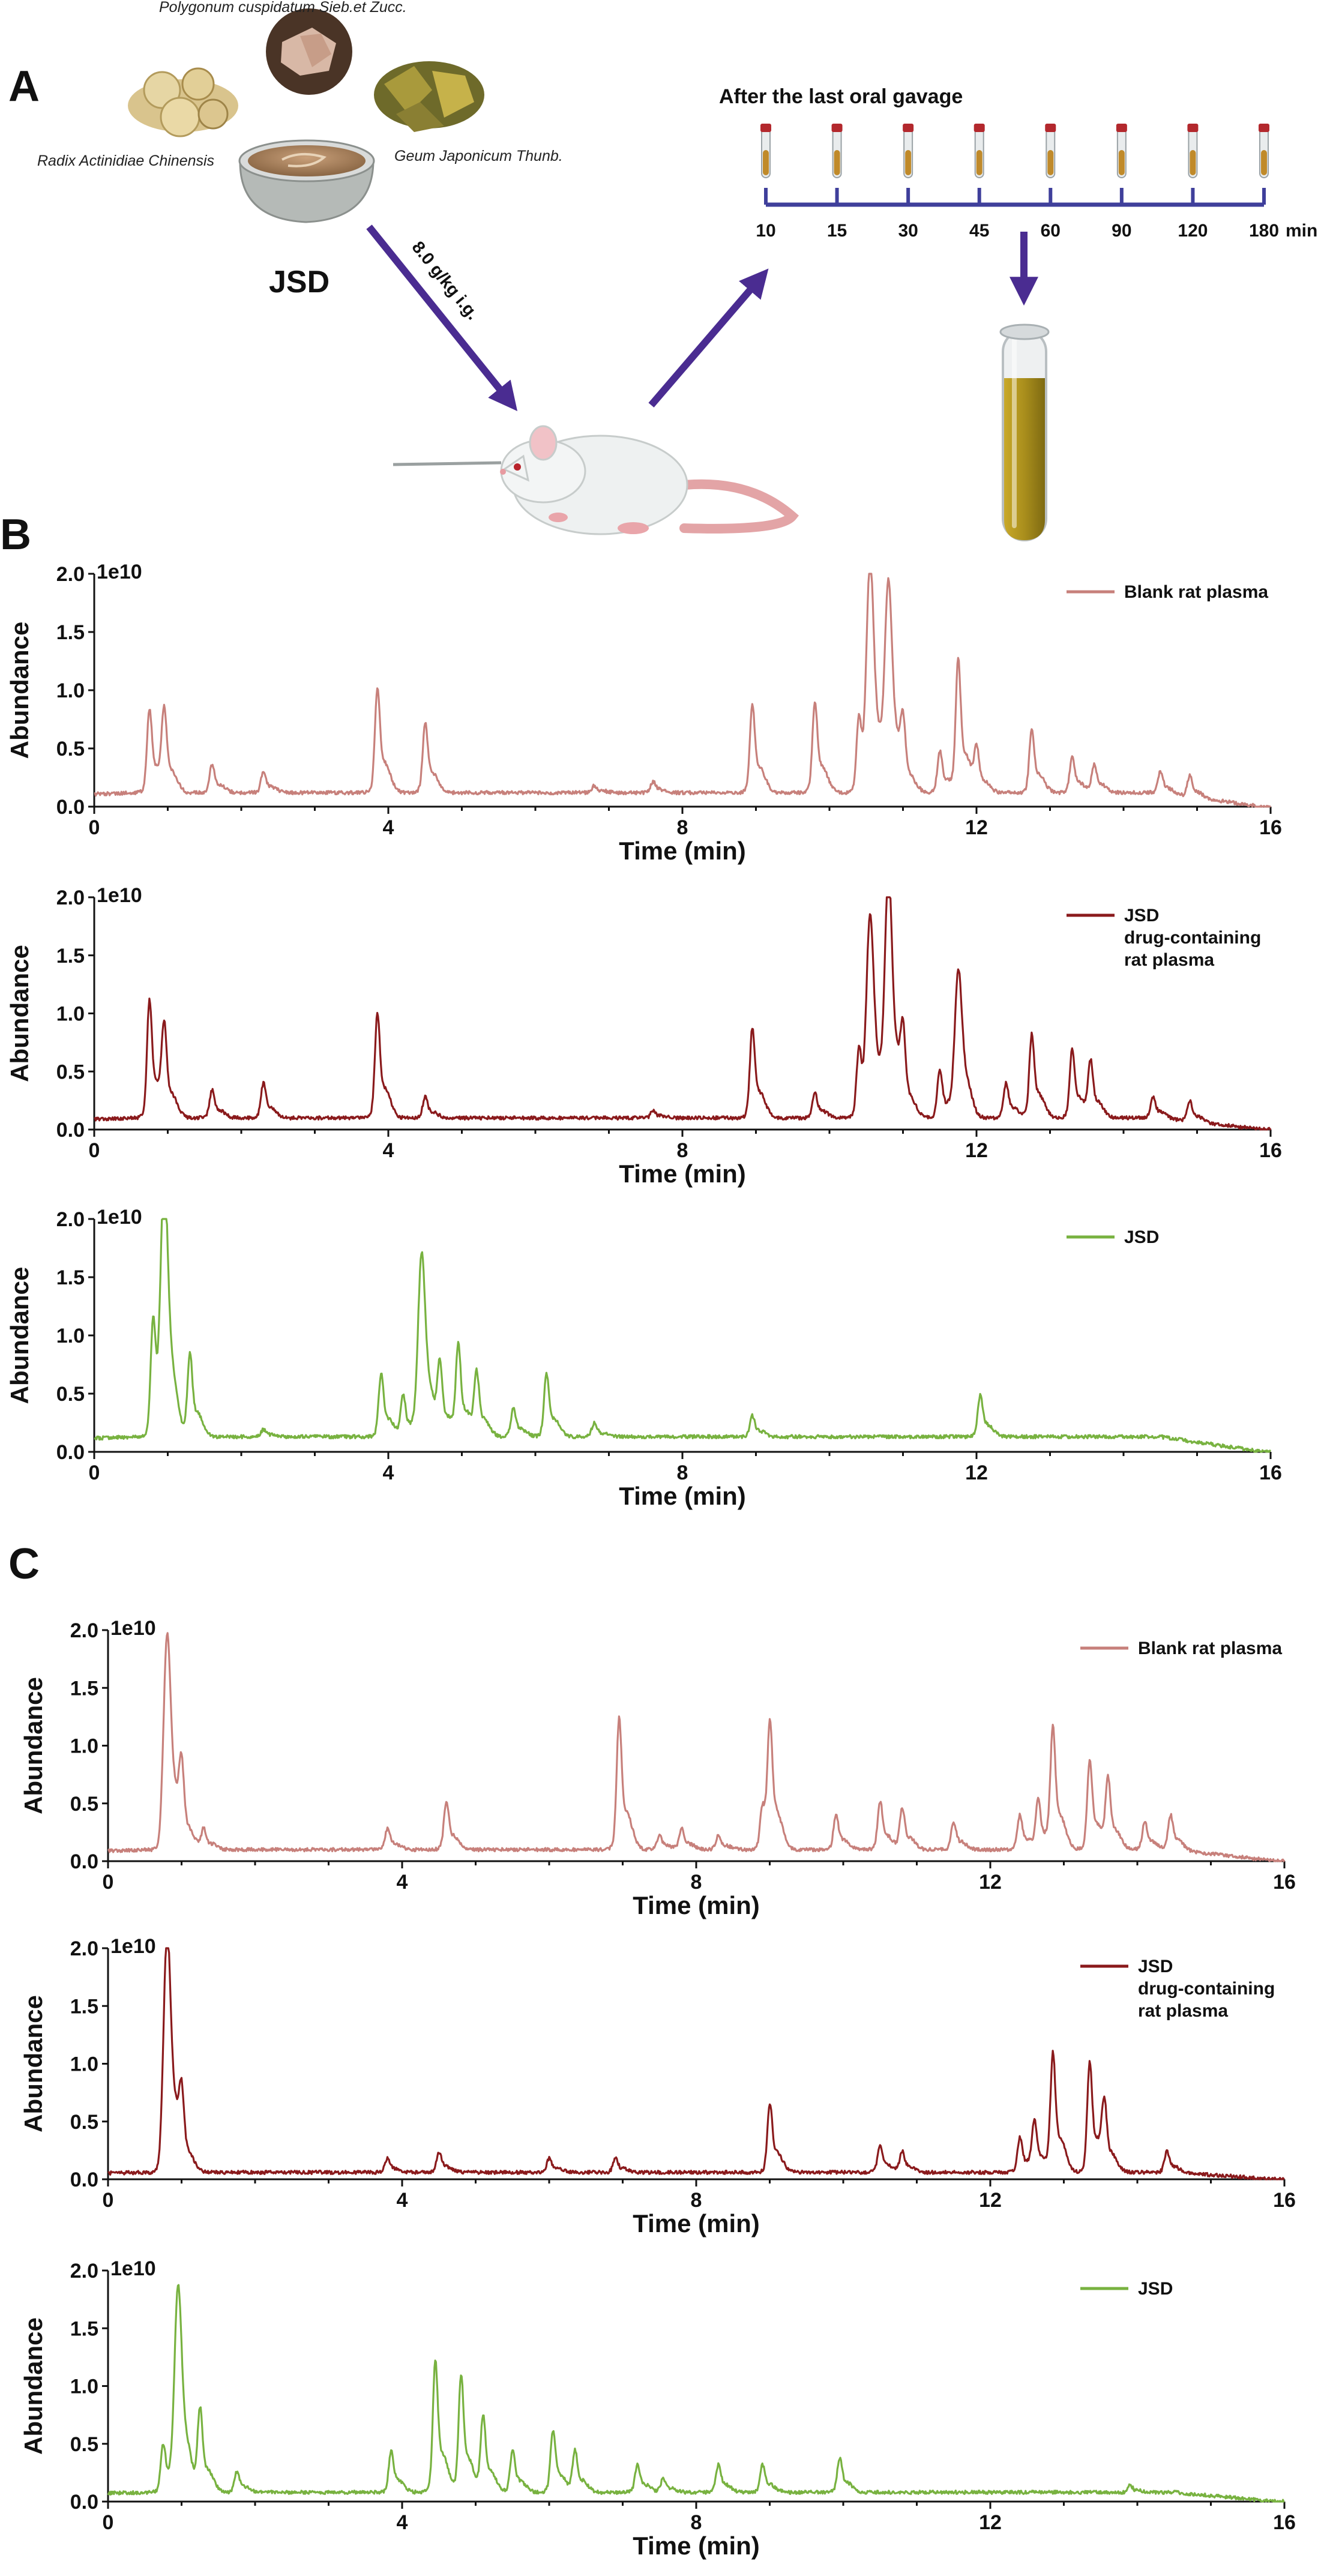 The height and width of the screenshot is (2576, 1318). What do you see at coordinates (1121, 231) in the screenshot?
I see `timeline-label: 90` at bounding box center [1121, 231].